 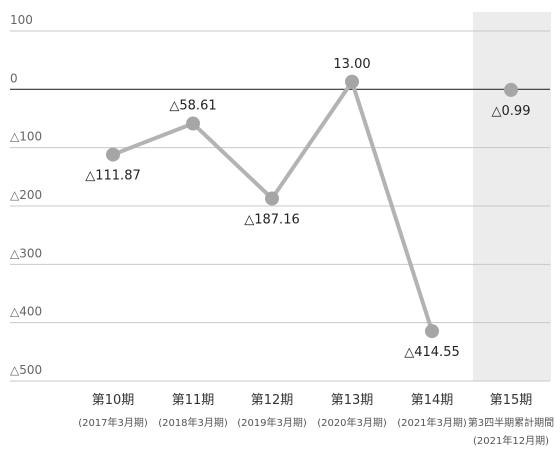 I want to click on y-tick-label: △100, so click(x=26, y=137).